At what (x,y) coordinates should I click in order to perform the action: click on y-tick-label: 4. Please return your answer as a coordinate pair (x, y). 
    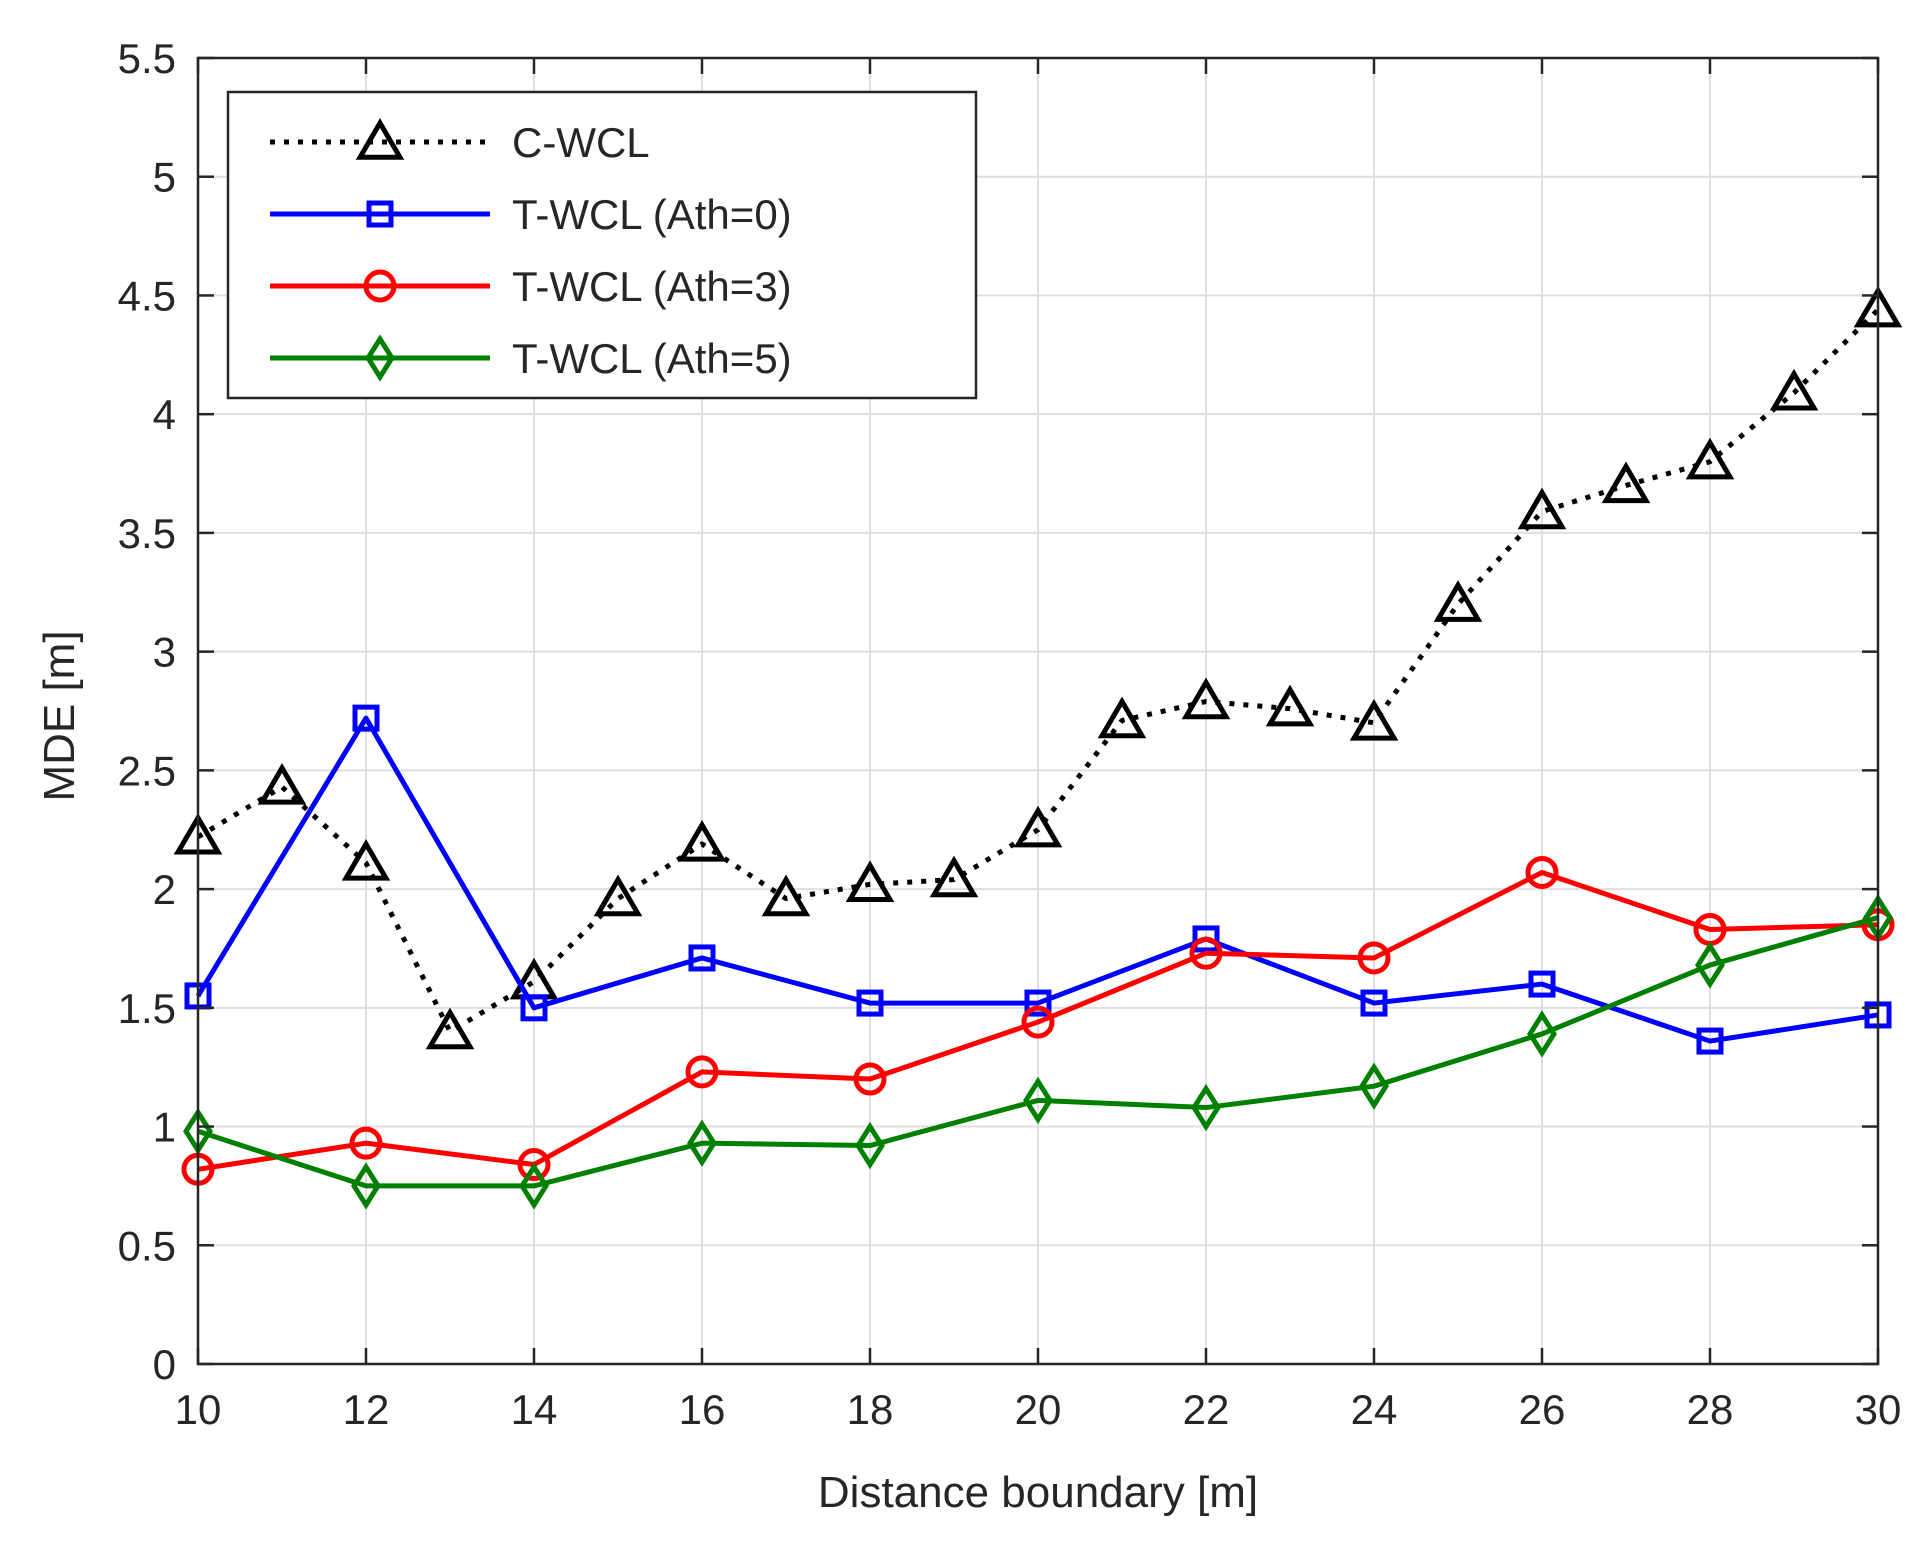
    Looking at the image, I should click on (164, 414).